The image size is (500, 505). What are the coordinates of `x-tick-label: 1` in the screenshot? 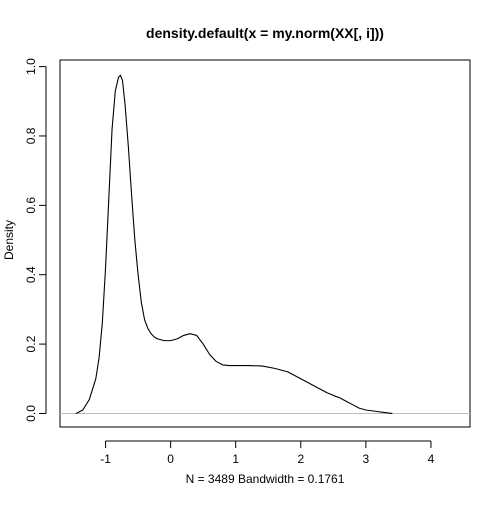 It's located at (235, 459).